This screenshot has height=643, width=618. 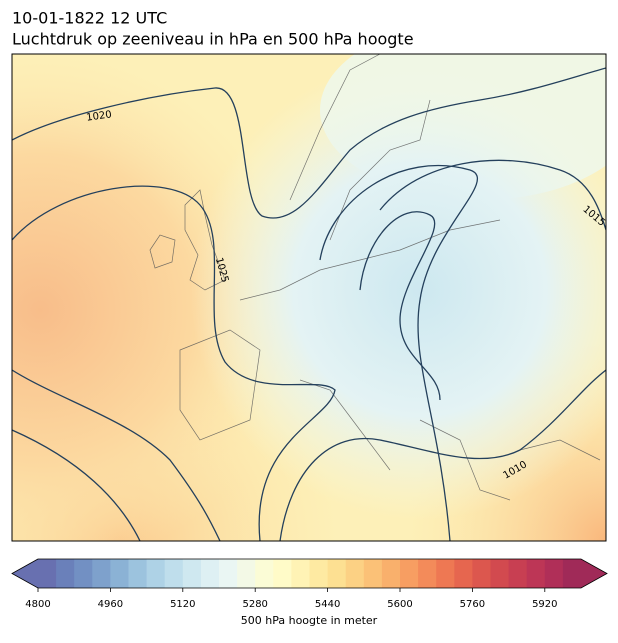 I want to click on colorbar-outline, so click(x=309, y=573).